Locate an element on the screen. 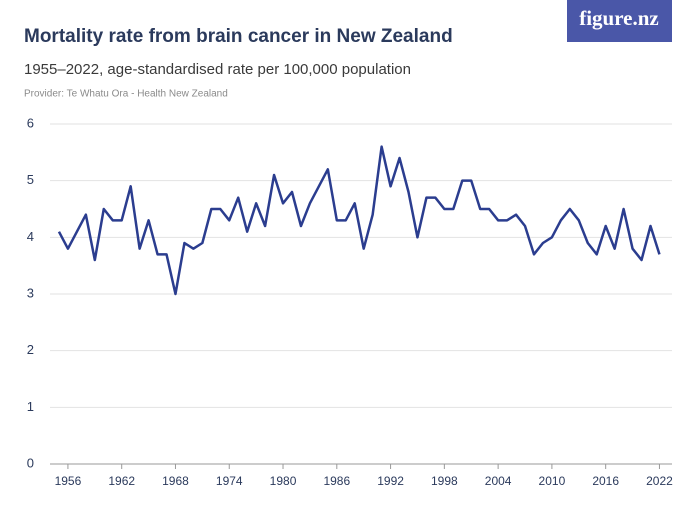  x-tick-label: 2004 is located at coordinates (498, 481).